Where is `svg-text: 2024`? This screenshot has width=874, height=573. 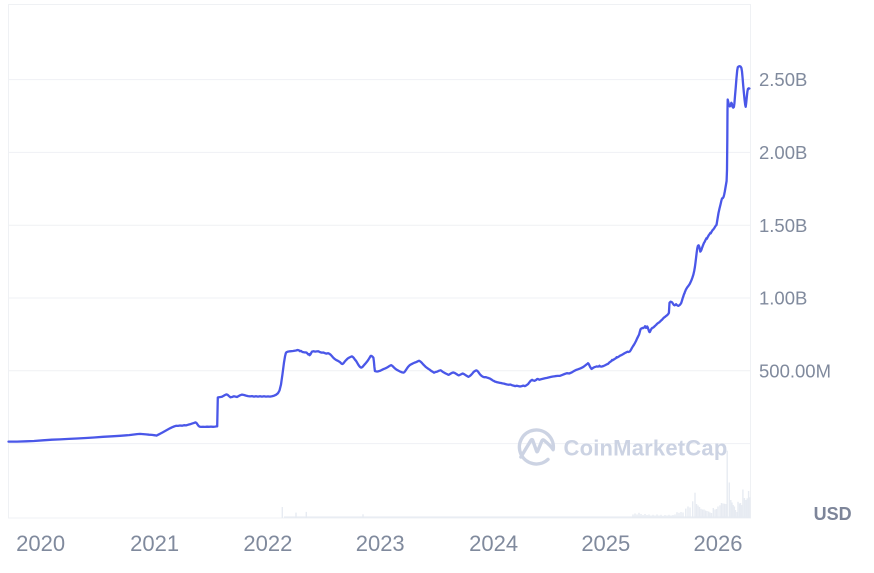 svg-text: 2024 is located at coordinates (493, 543).